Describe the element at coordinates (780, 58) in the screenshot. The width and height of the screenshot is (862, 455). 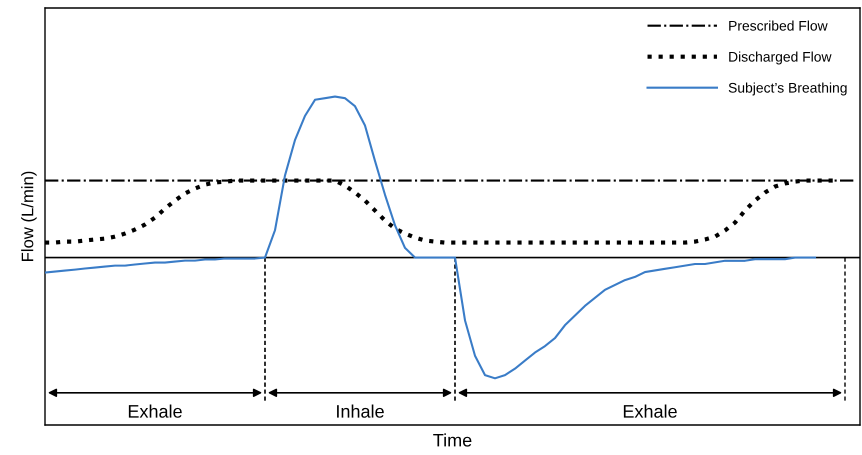
I see `legend-label: Discharged Flow` at that location.